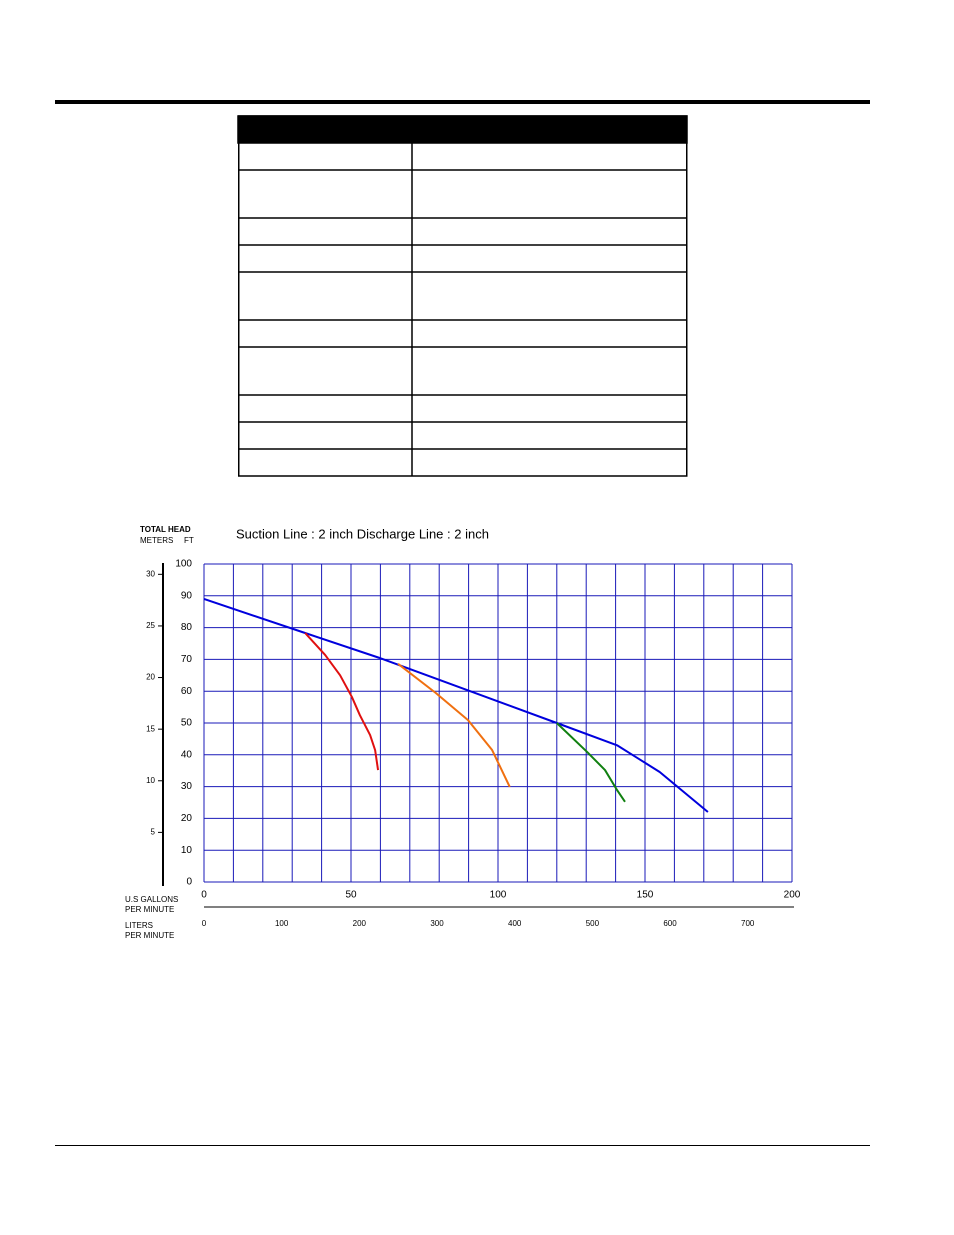 This screenshot has width=954, height=1235. What do you see at coordinates (156, 540) in the screenshot?
I see `y2-axis-label: METERS` at bounding box center [156, 540].